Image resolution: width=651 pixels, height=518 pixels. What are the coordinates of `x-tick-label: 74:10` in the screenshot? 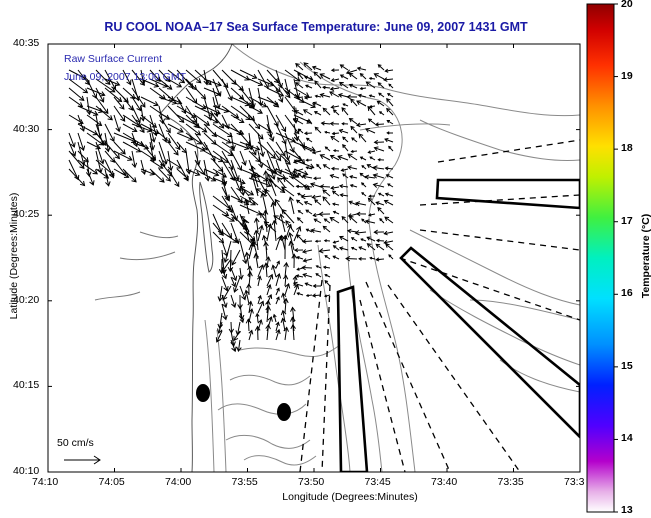 It's located at (45, 482).